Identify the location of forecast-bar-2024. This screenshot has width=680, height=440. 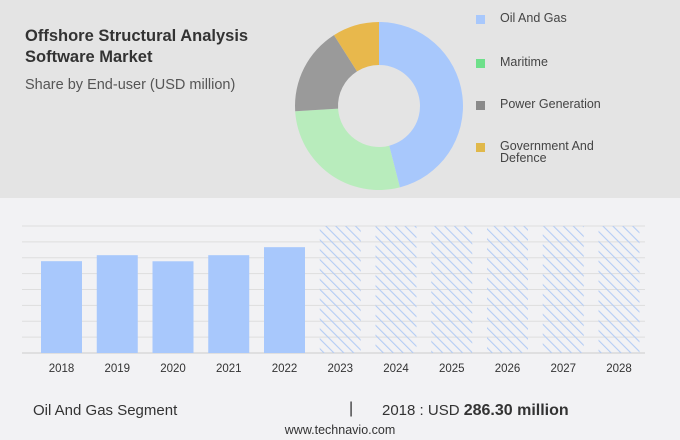
(396, 289).